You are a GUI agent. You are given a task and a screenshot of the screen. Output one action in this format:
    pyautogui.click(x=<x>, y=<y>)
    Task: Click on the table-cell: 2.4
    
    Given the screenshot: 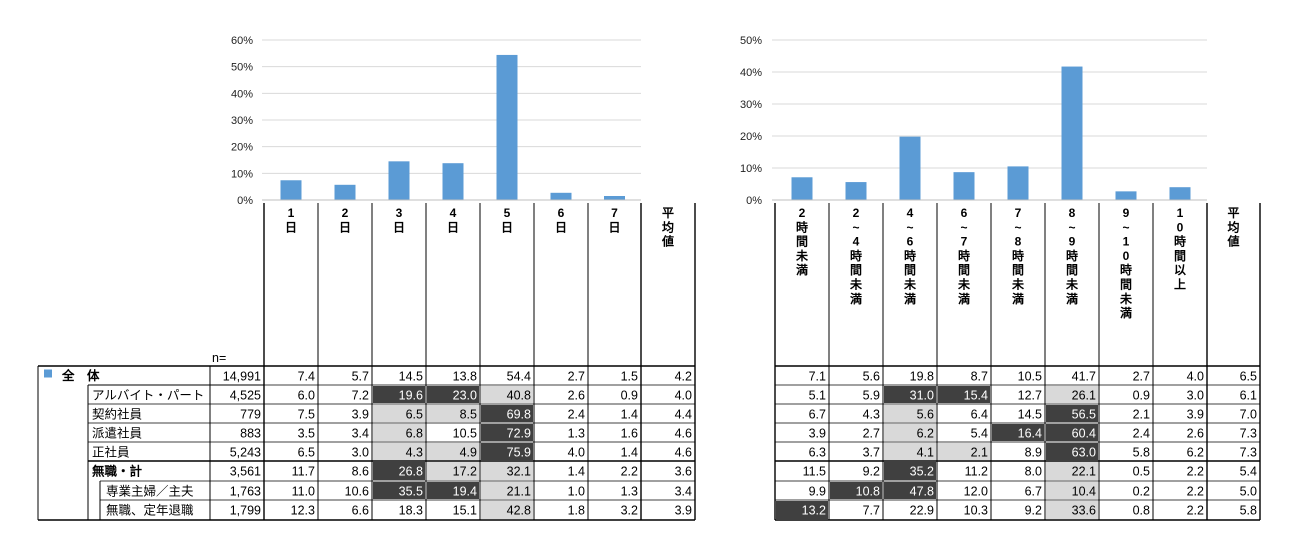 What is the action you would take?
    pyautogui.click(x=576, y=415)
    